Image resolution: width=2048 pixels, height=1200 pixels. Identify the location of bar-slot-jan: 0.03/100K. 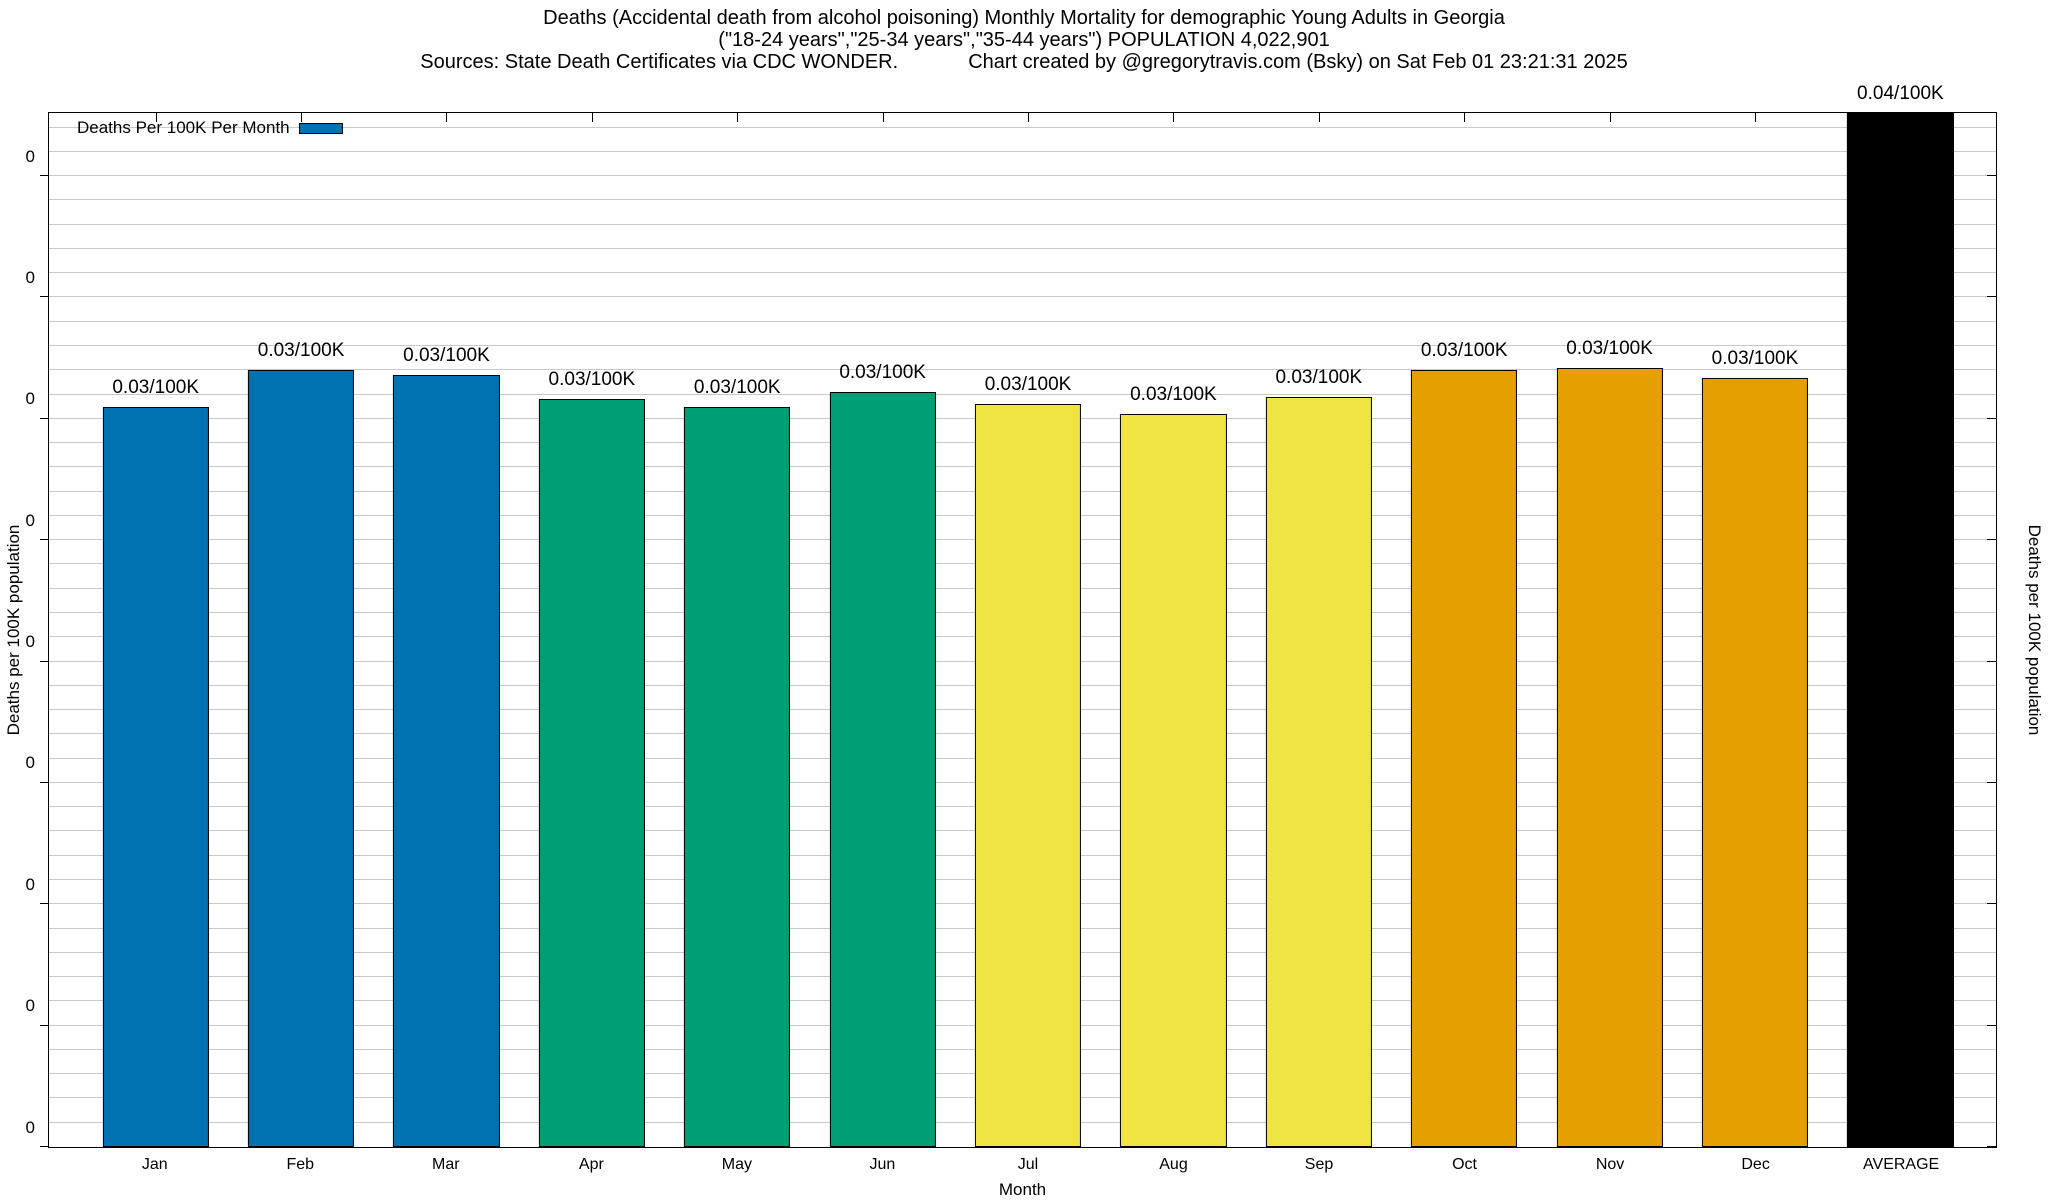
(155, 630).